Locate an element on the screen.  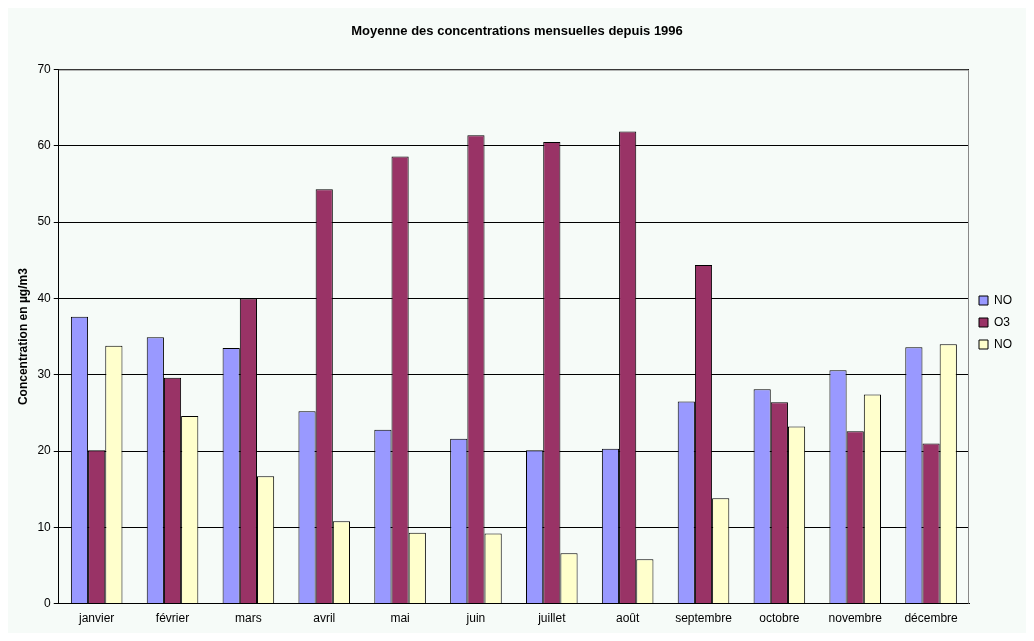
y-tick-label: 50 is located at coordinates (44, 221).